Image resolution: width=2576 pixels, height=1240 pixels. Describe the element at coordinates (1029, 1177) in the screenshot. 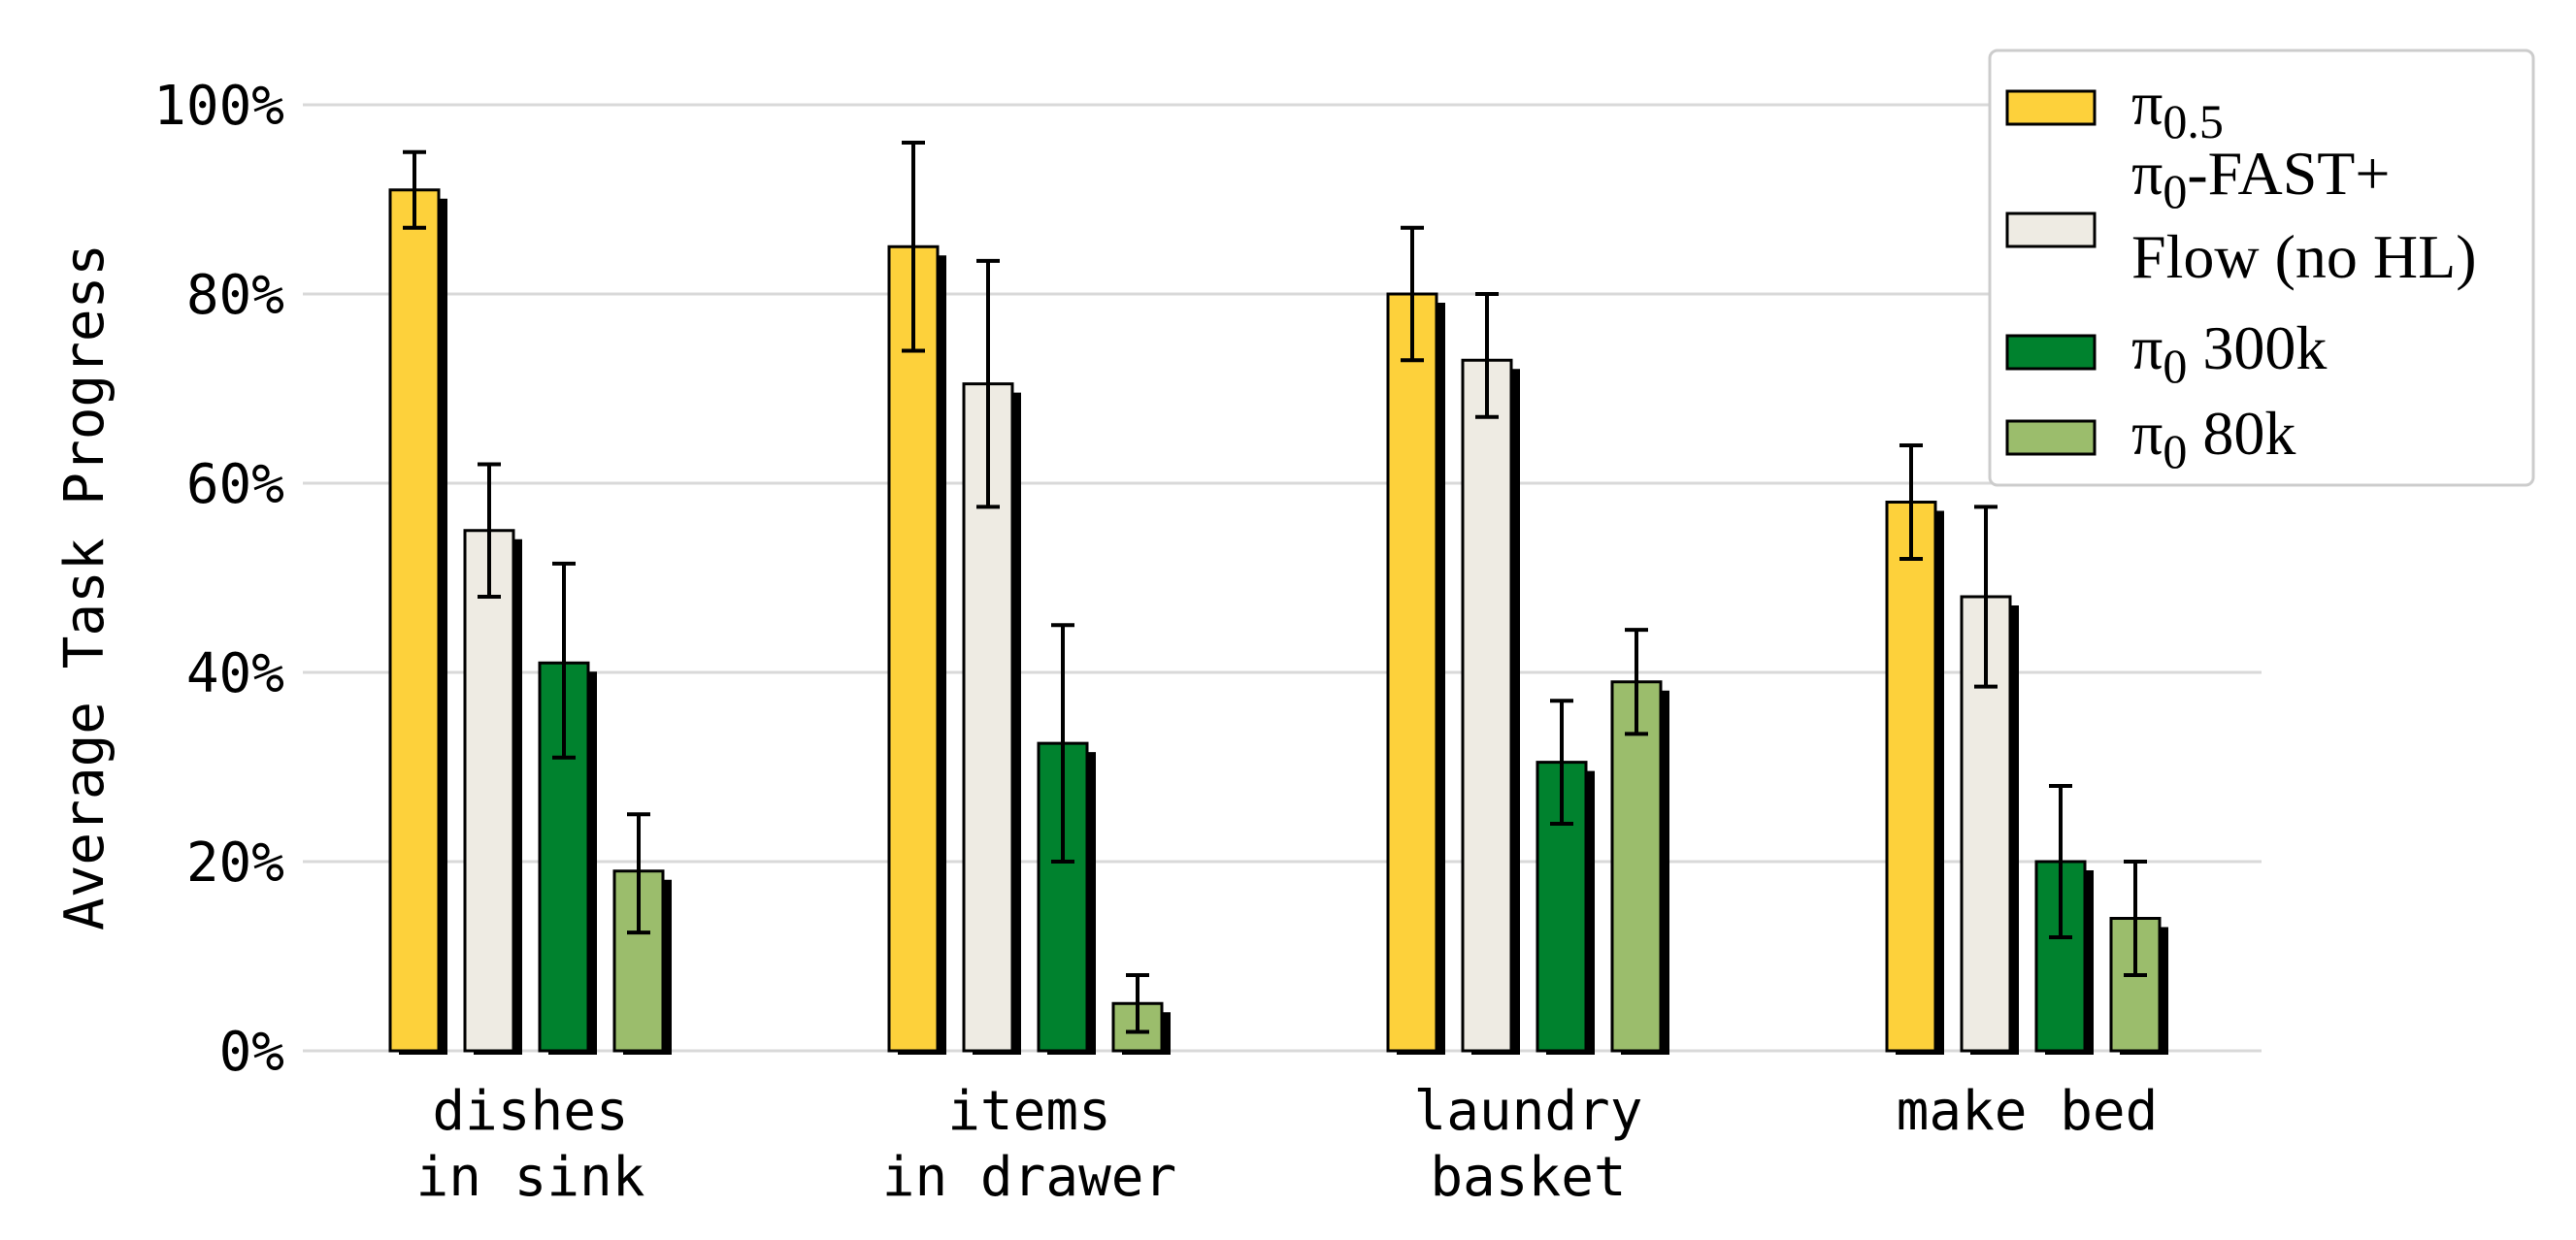

I see `x-tick-label: in drawer` at that location.